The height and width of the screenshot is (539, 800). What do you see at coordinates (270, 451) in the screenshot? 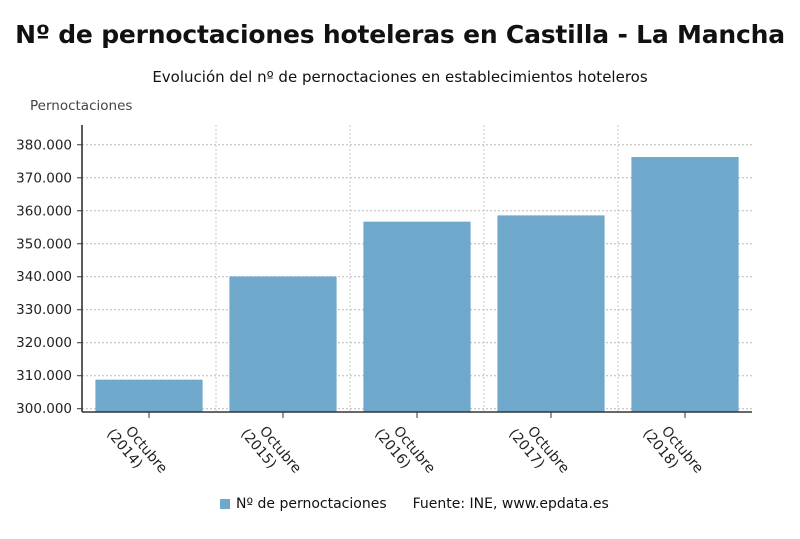
I see `x-tick-label: Octubre(2015)` at bounding box center [270, 451].